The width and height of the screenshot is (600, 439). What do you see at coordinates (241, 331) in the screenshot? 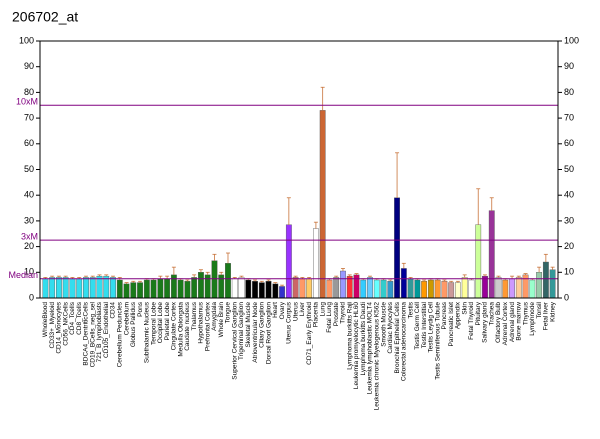
I see `x-tick-label: Trigeminal Ganglion` at bounding box center [241, 331].